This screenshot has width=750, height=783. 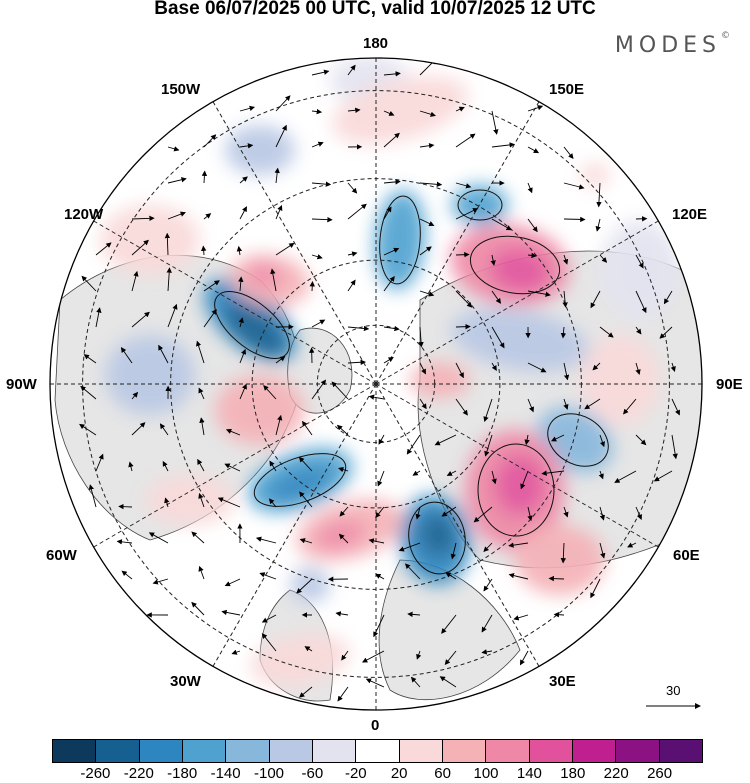 What do you see at coordinates (677, 698) in the screenshot?
I see `reference-vector: 30` at bounding box center [677, 698].